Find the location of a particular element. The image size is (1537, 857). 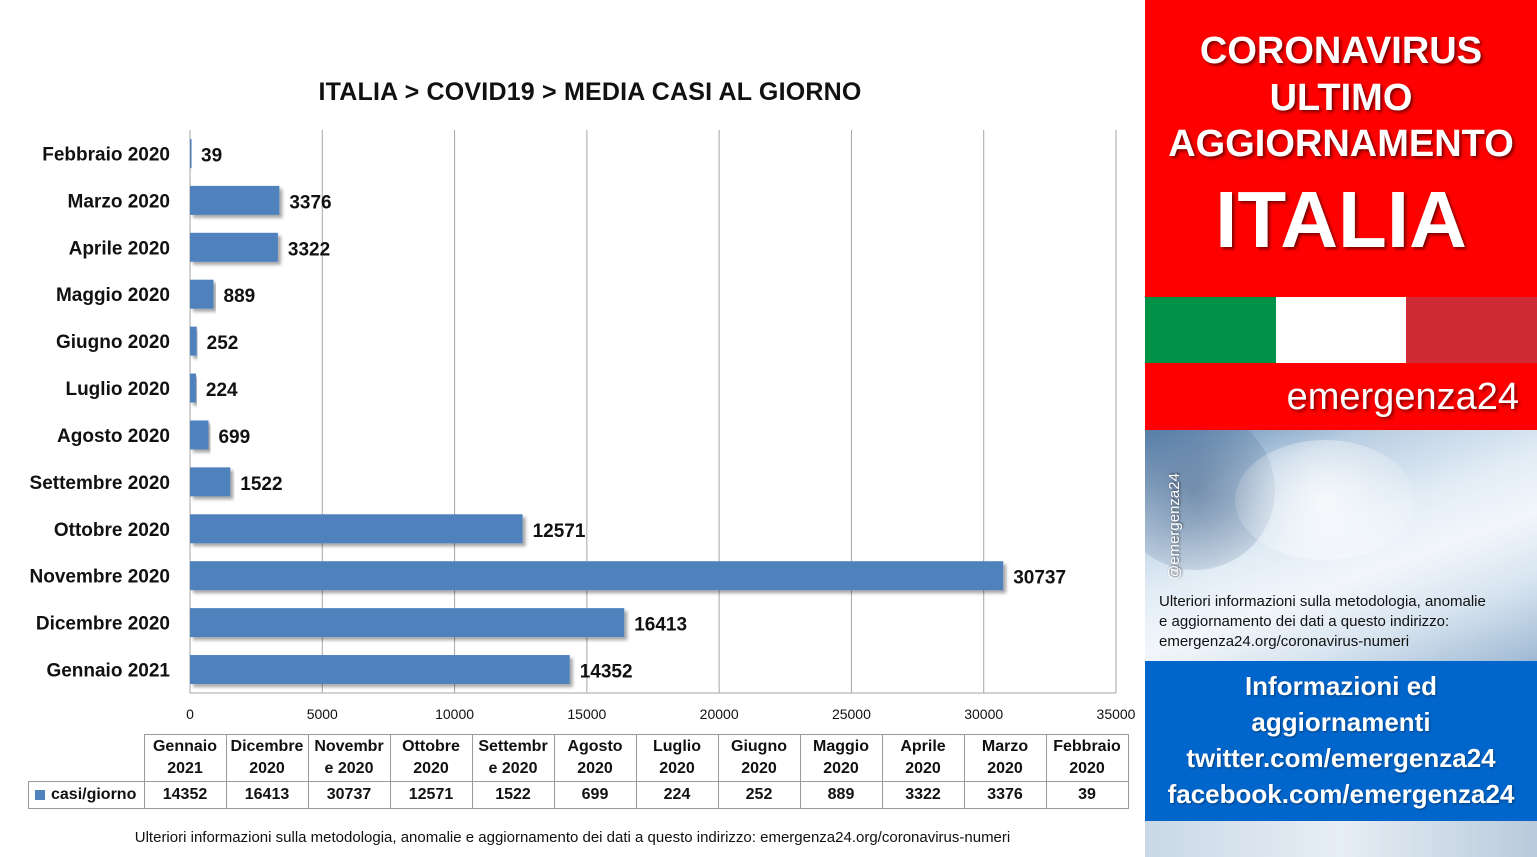

data-label: 699 is located at coordinates (234, 437).